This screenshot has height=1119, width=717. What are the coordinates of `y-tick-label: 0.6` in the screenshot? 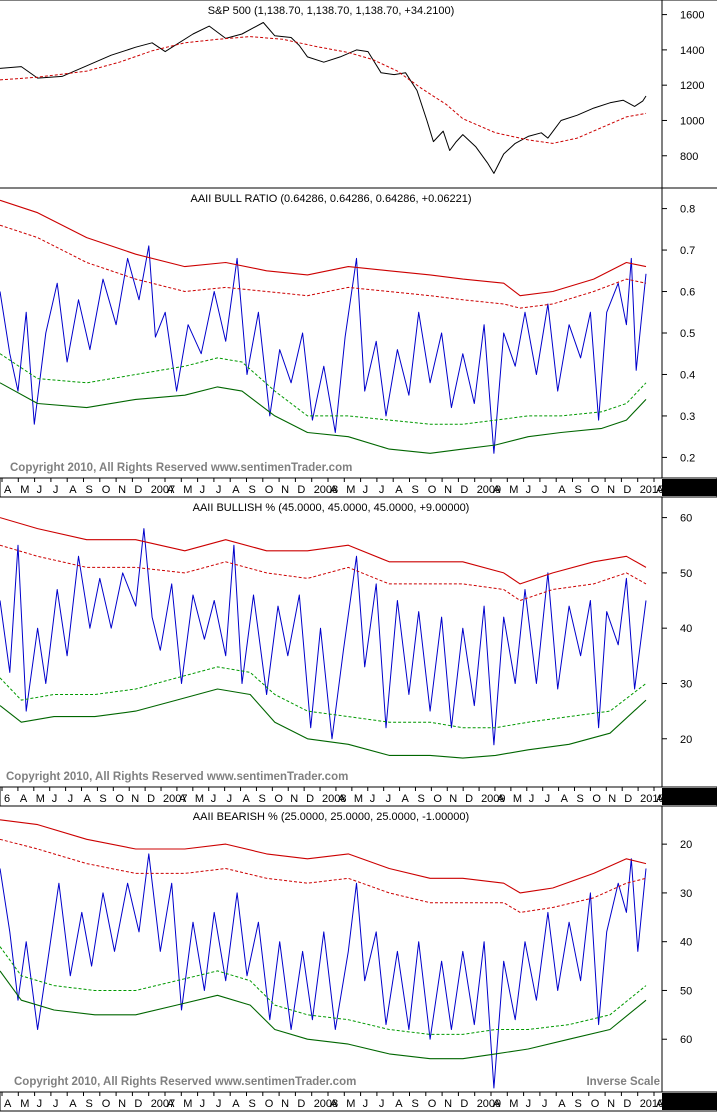 It's located at (687, 293).